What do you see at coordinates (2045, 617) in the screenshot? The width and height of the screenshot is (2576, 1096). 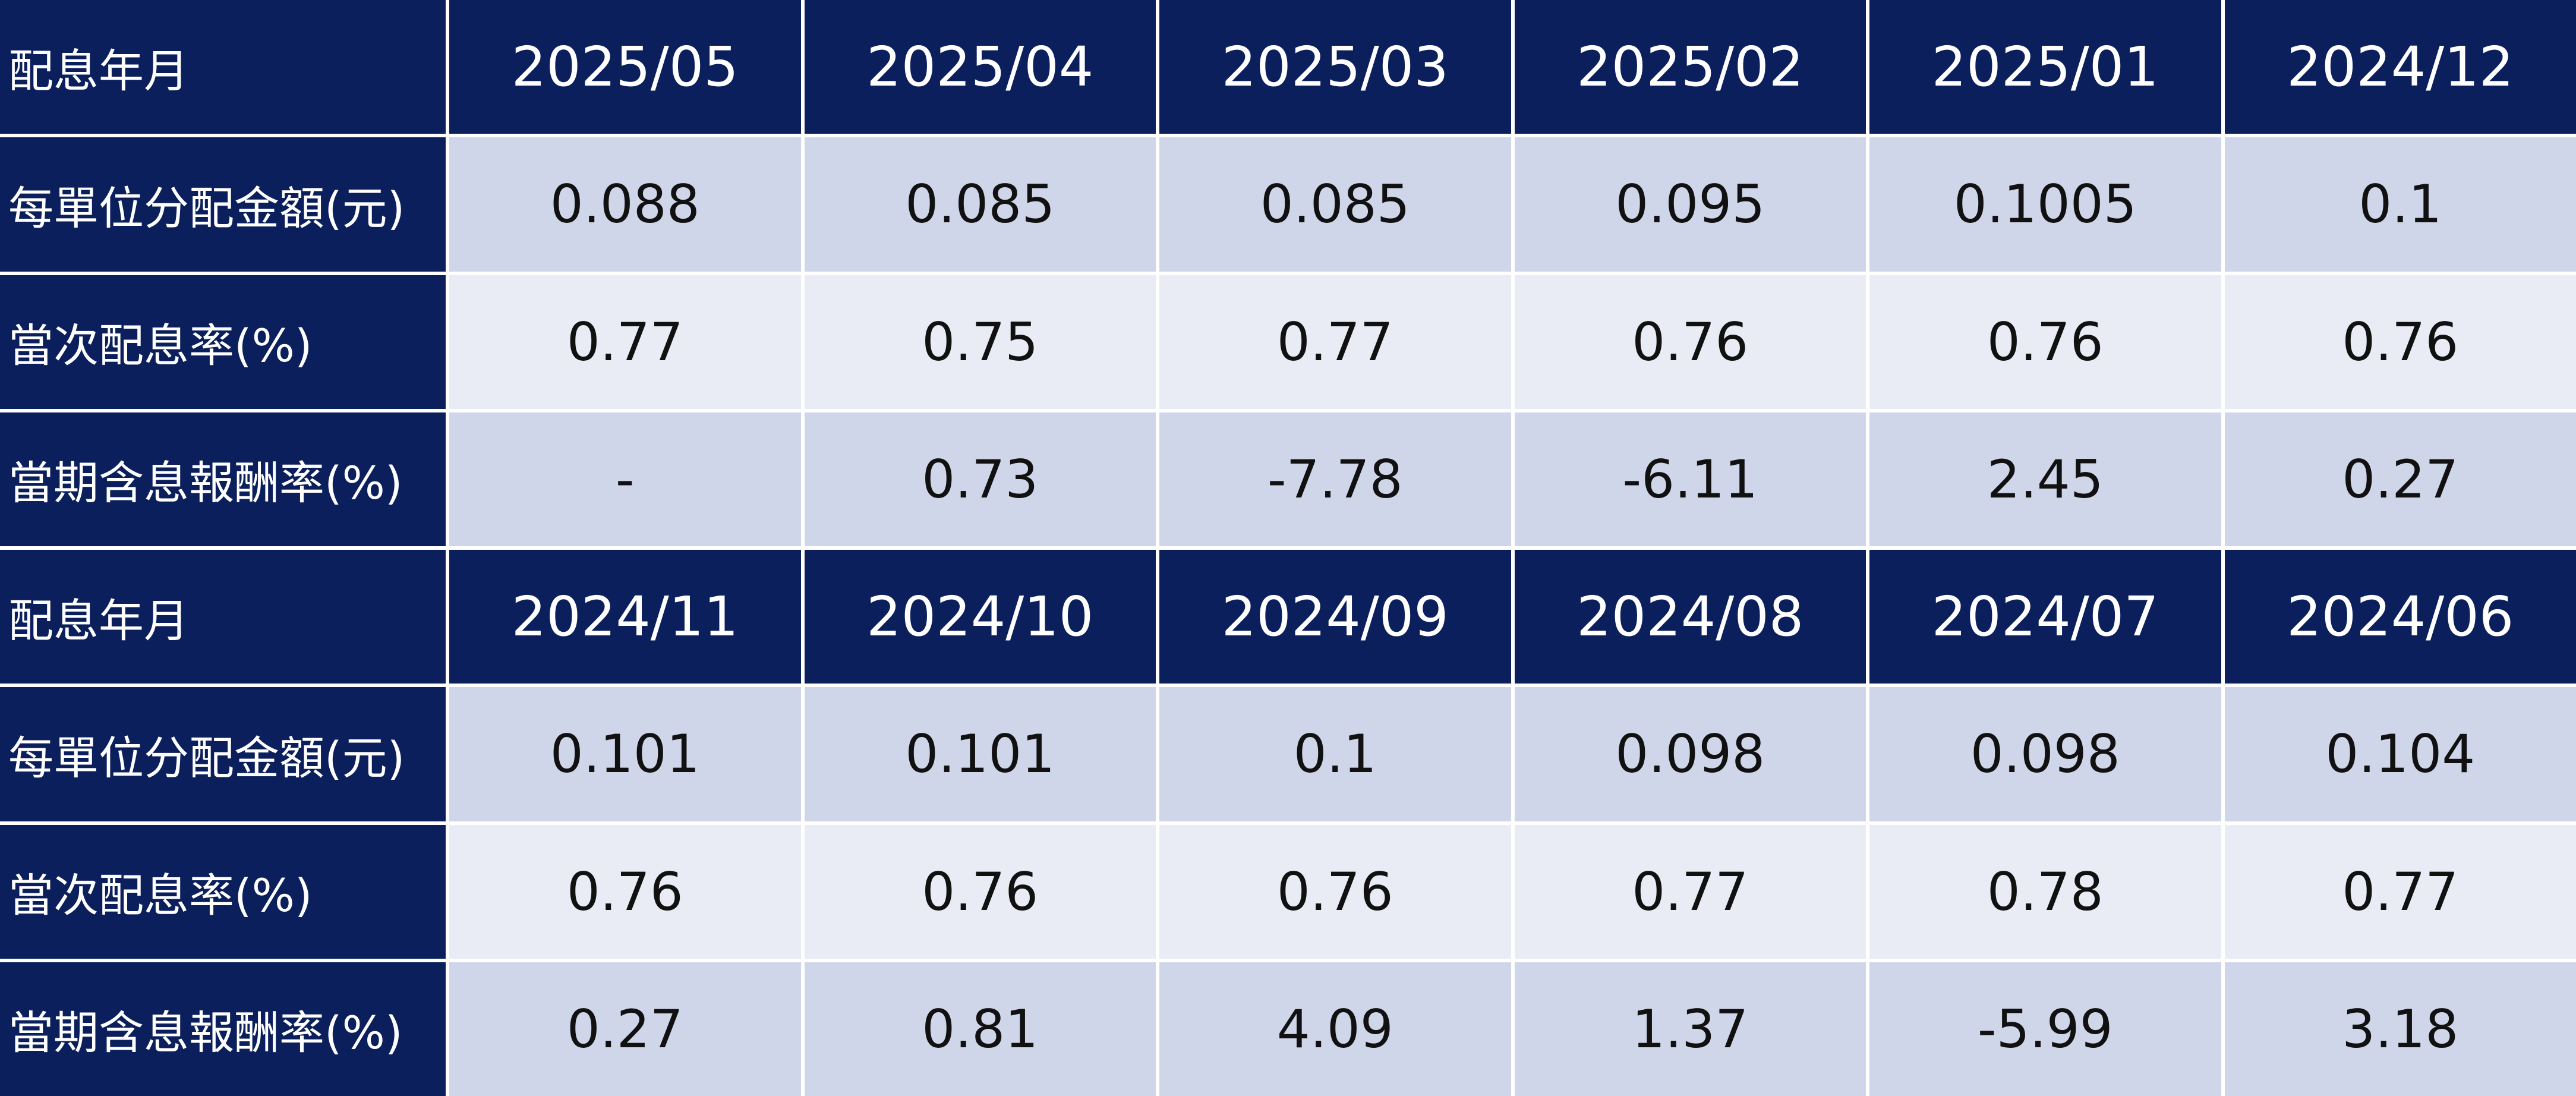 I see `month-header: 2024/07` at bounding box center [2045, 617].